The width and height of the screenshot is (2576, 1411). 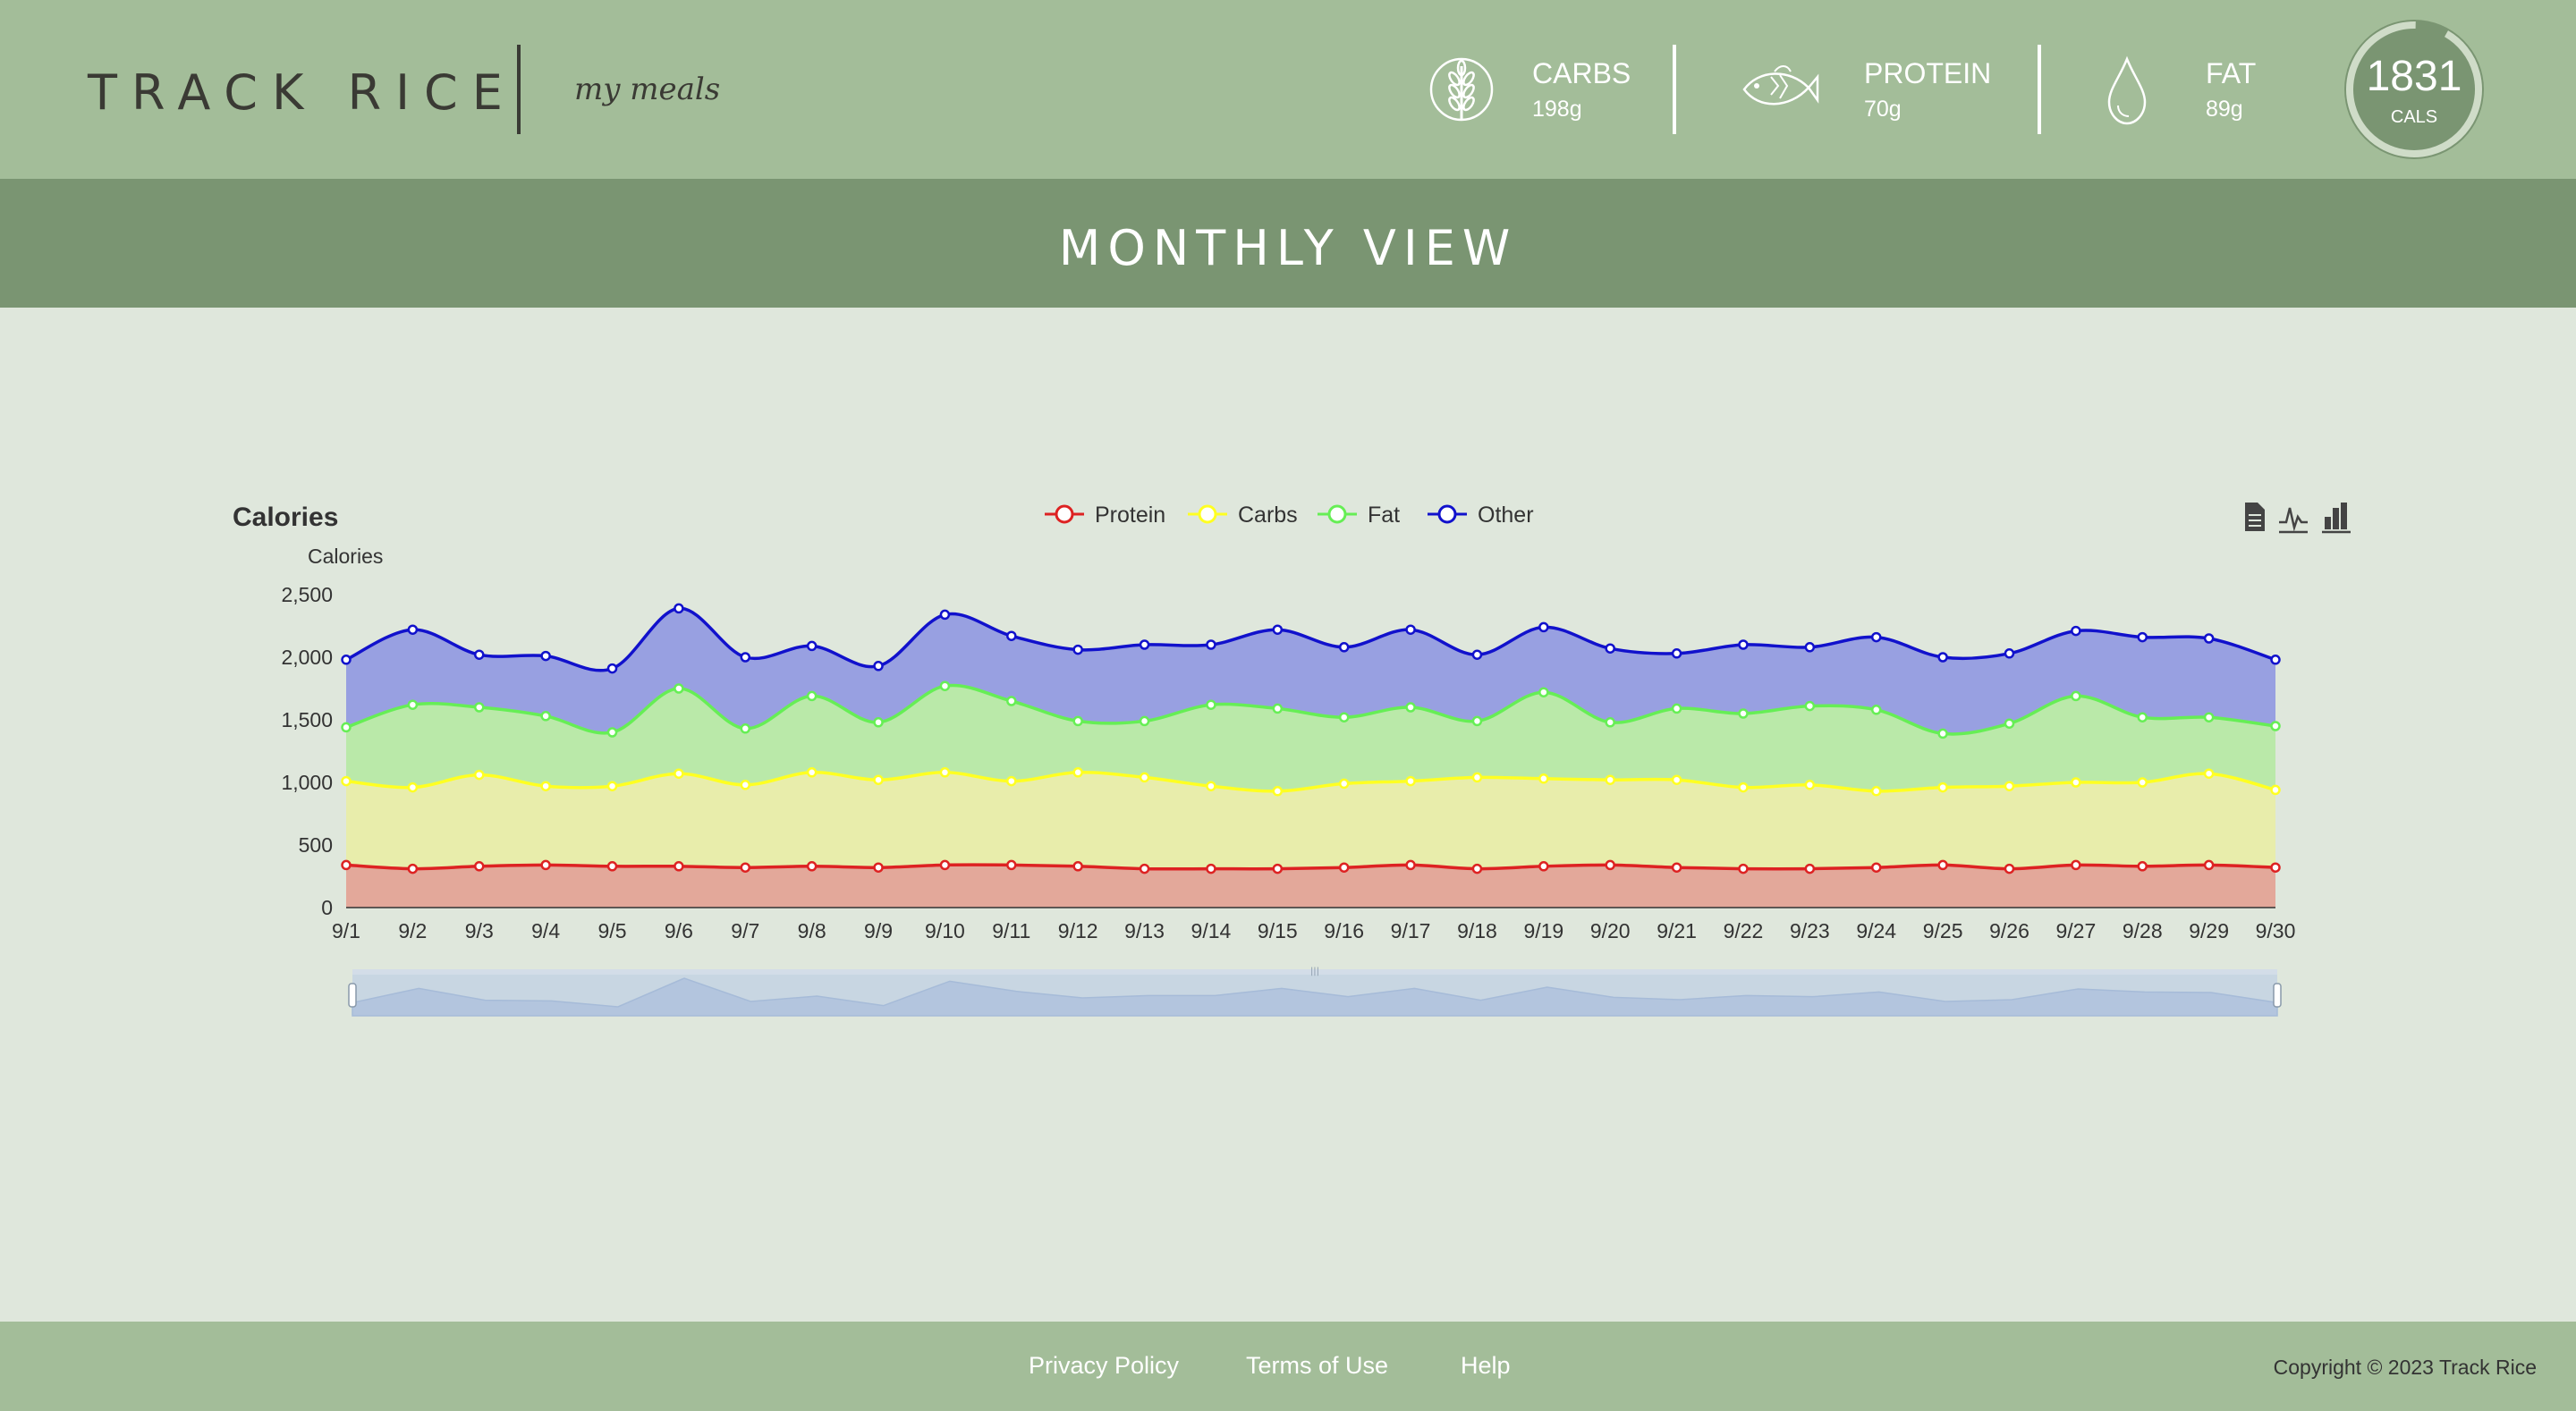 I want to click on zoom-grip-icon: |||, so click(x=1314, y=971).